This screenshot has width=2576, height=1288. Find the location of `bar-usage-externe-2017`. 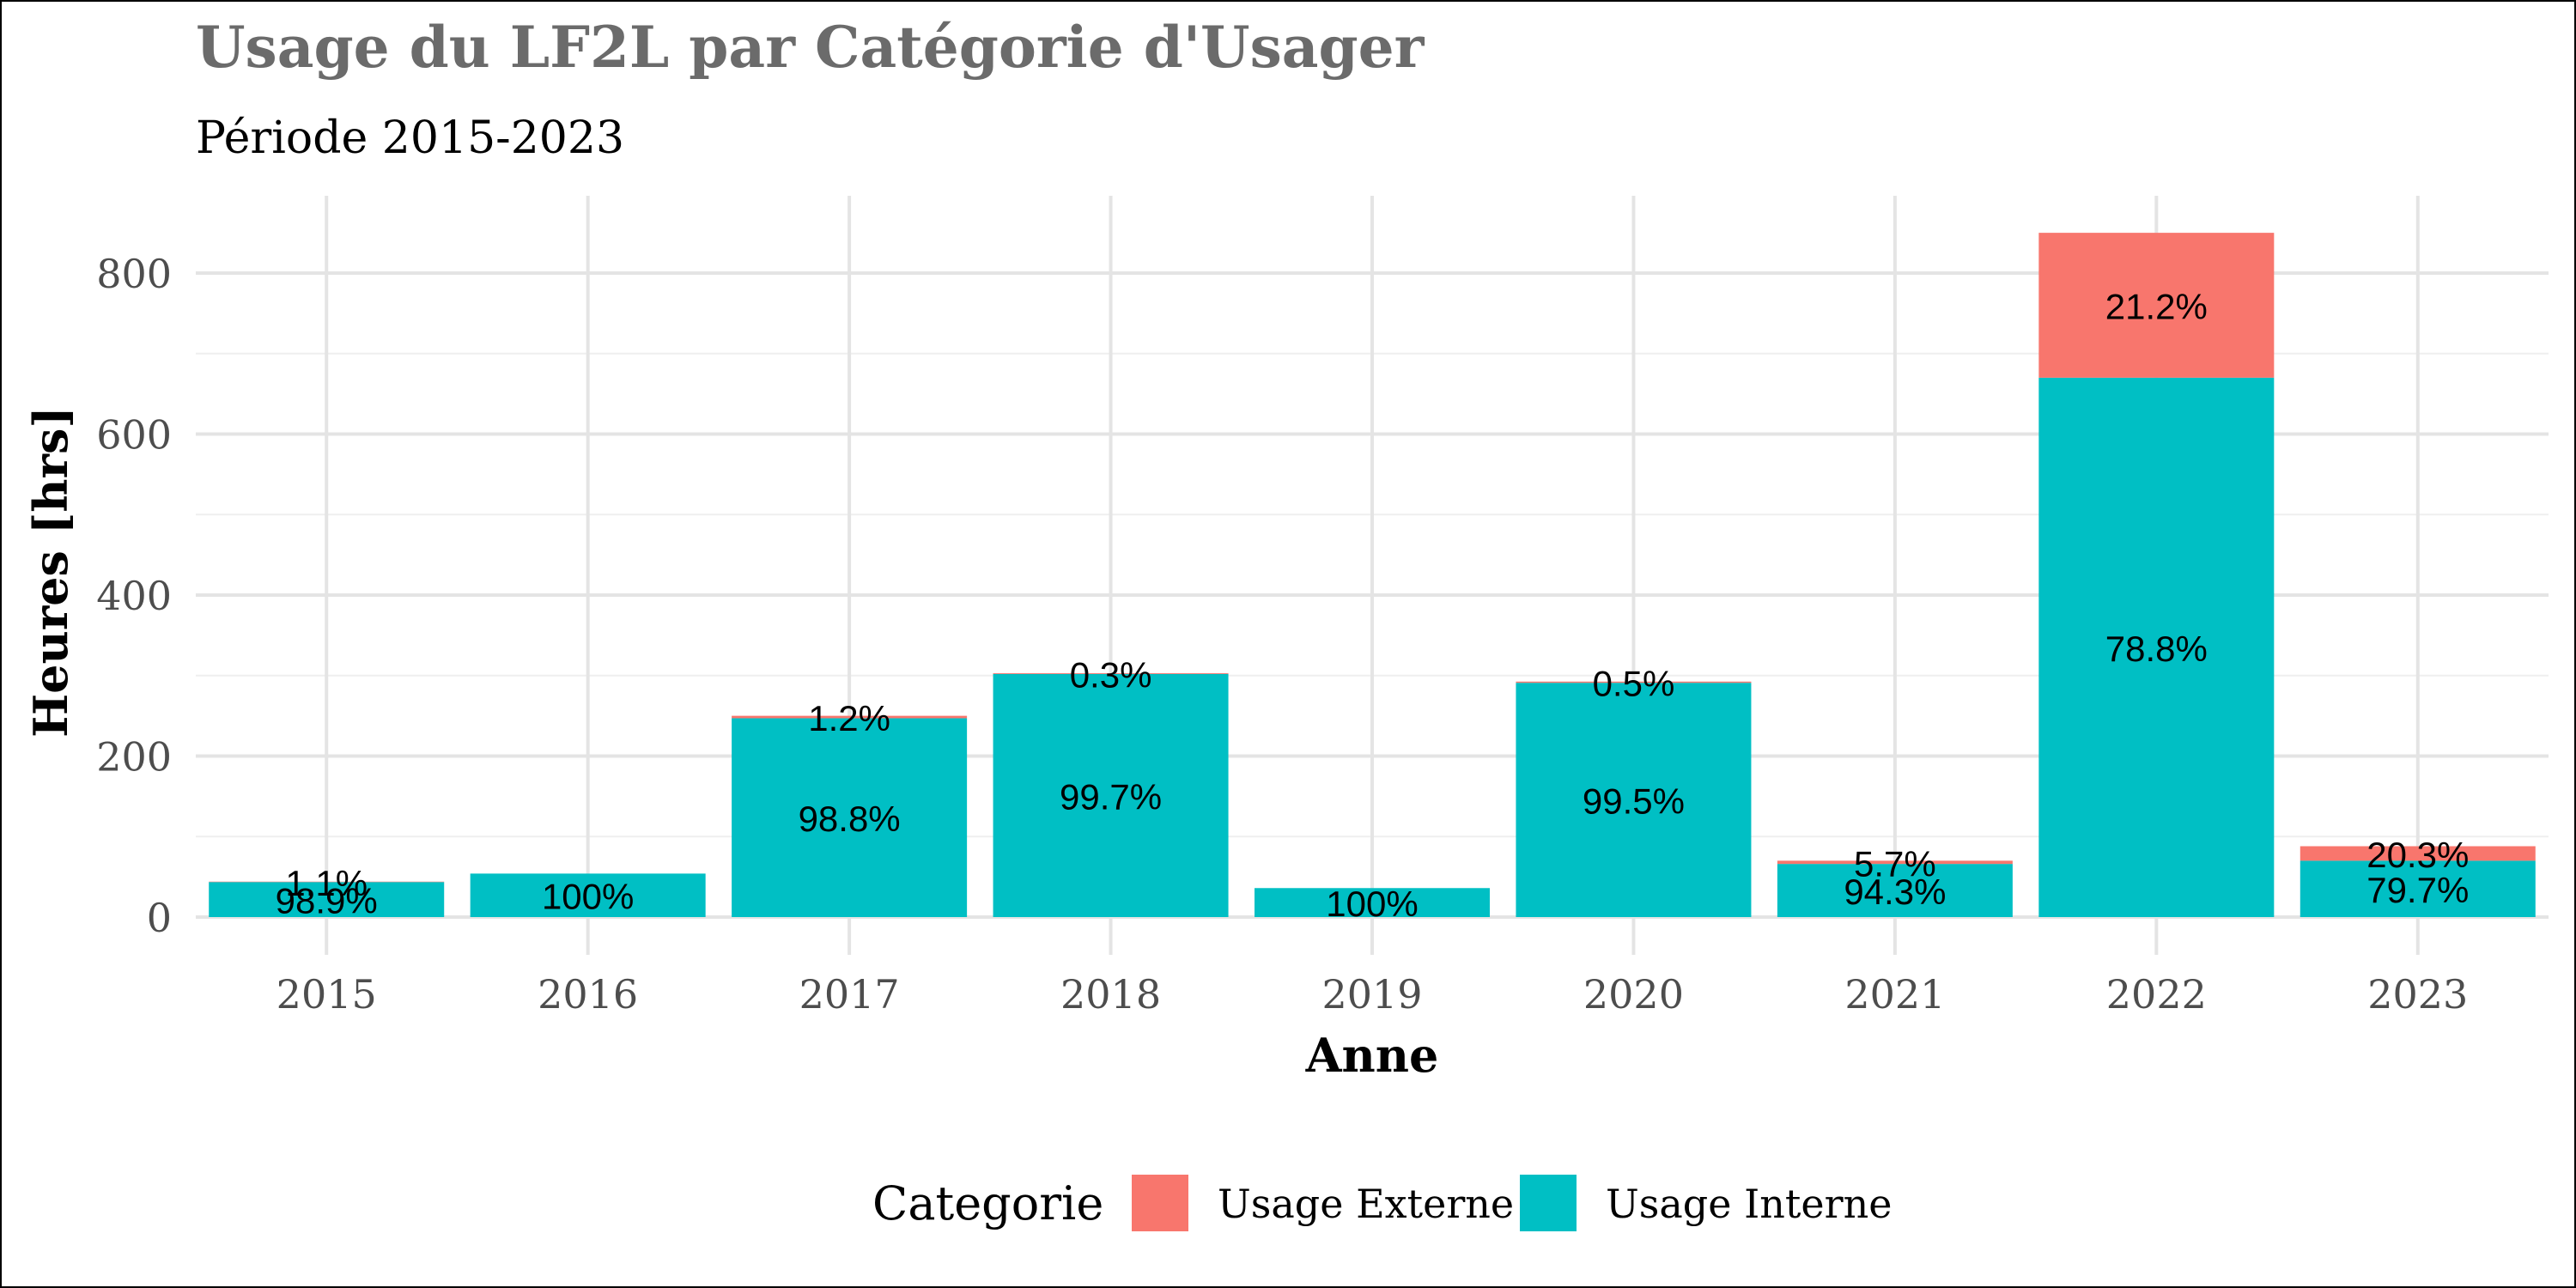

bar-usage-externe-2017 is located at coordinates (850, 717).